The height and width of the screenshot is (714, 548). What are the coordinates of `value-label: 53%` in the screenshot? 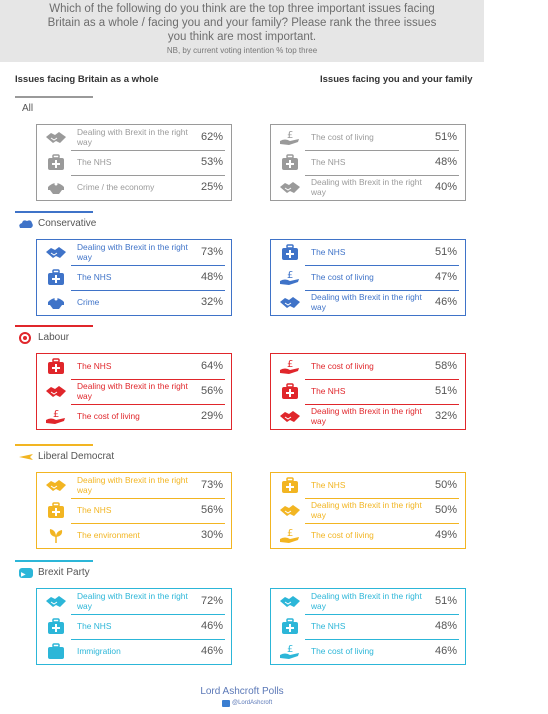 It's located at (211, 162).